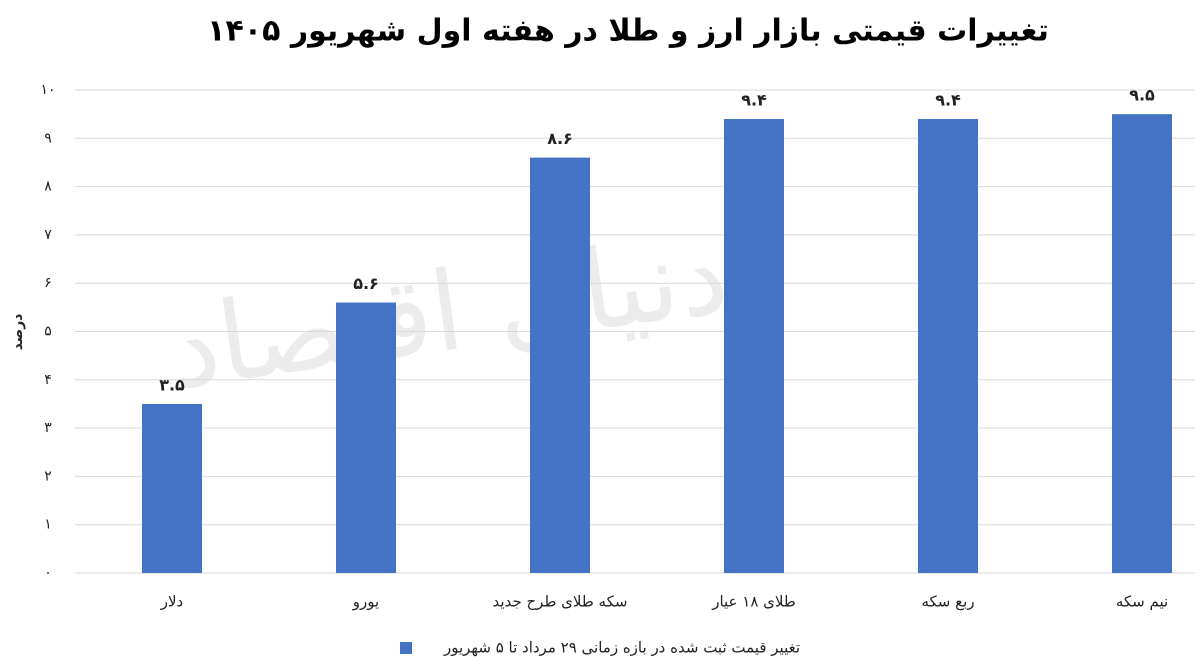 Image resolution: width=1200 pixels, height=669 pixels. Describe the element at coordinates (48, 380) in the screenshot. I see `y-tick-label: ۴` at that location.